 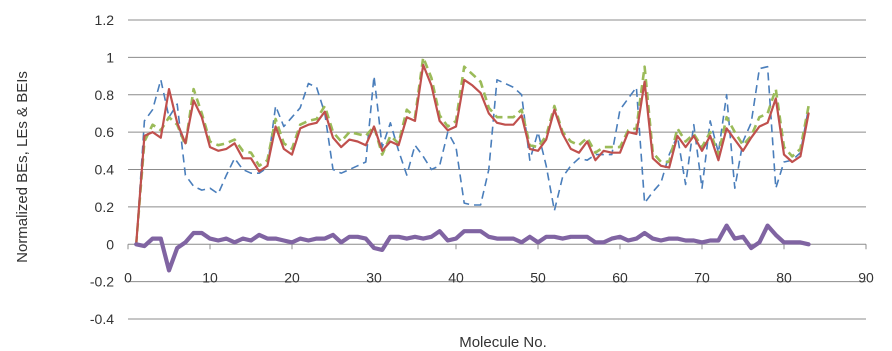 I want to click on x-tick-label: 60, so click(x=620, y=277).